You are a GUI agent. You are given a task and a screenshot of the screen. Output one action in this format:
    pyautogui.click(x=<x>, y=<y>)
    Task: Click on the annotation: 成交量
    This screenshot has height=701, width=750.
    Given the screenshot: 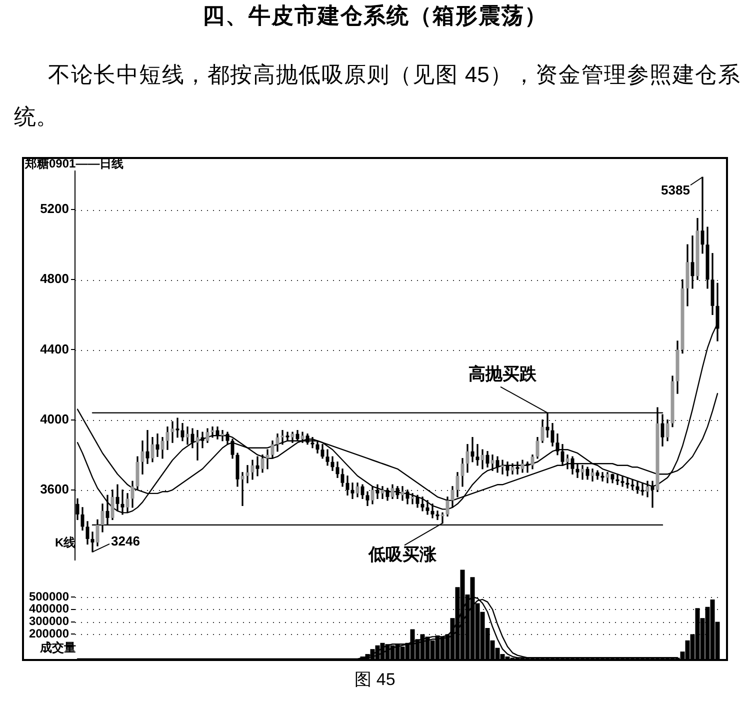 What is the action you would take?
    pyautogui.click(x=57, y=647)
    